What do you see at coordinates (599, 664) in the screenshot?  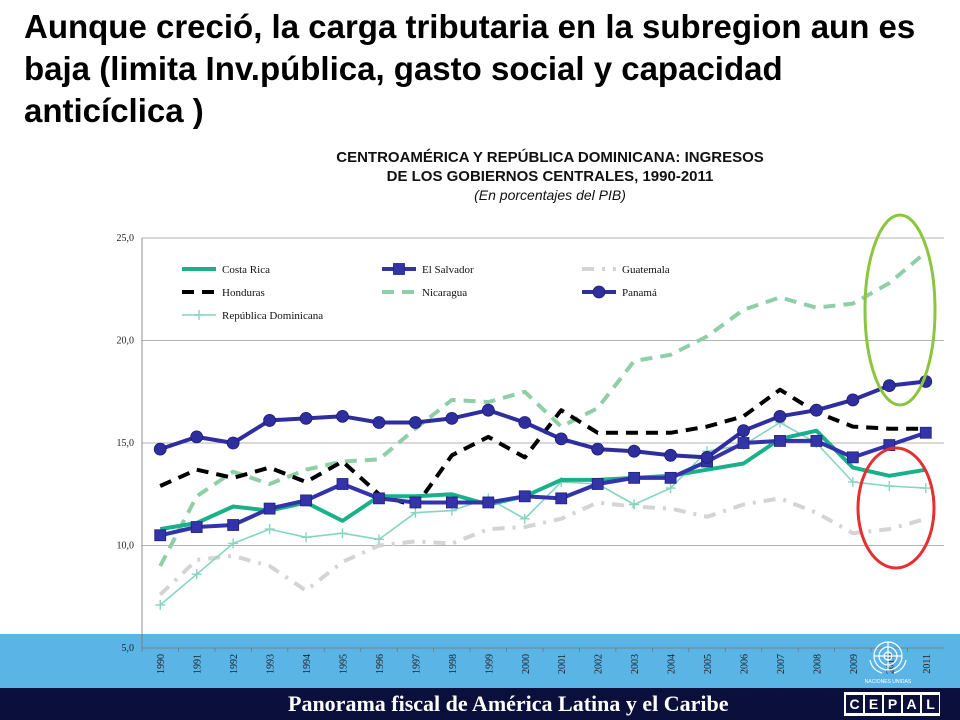 I see `x-tick-label: 2002` at bounding box center [599, 664].